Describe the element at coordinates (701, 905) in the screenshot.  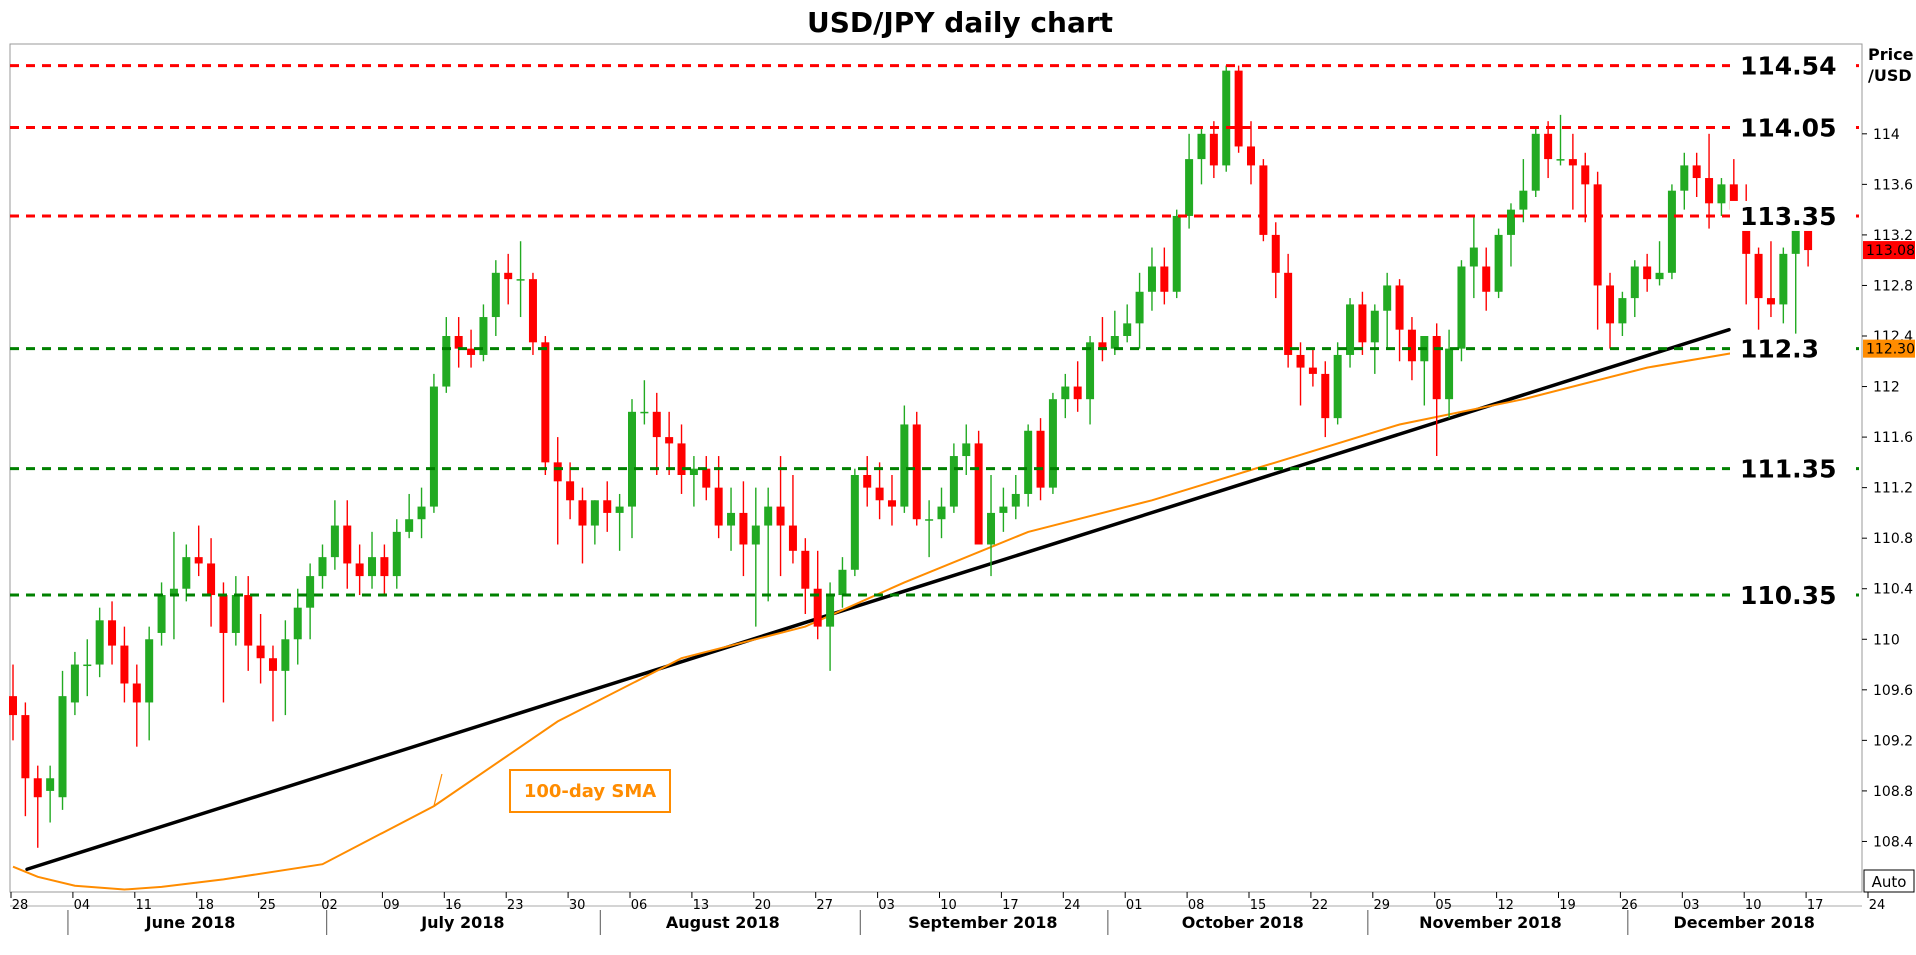
I see `x-day-label: 13` at that location.